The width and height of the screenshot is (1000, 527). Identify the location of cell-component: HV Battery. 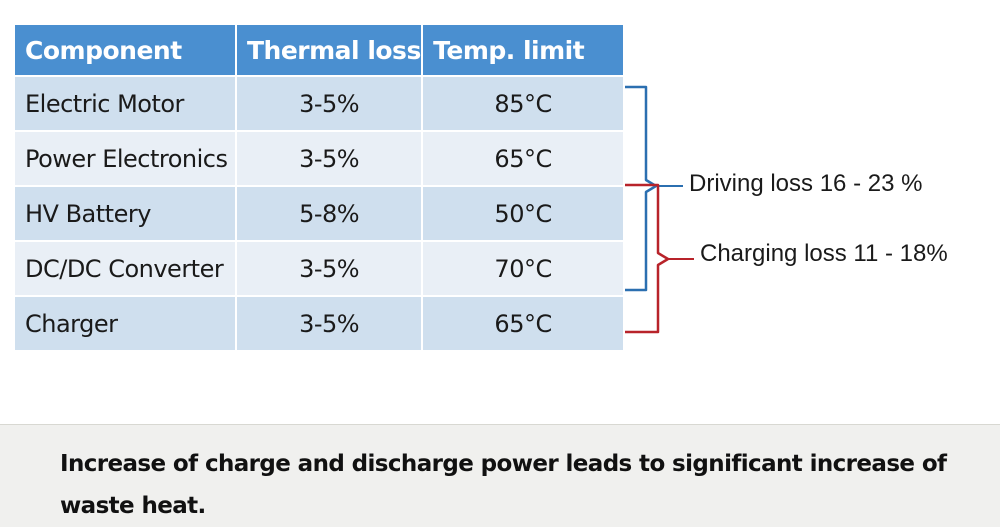
(126, 212).